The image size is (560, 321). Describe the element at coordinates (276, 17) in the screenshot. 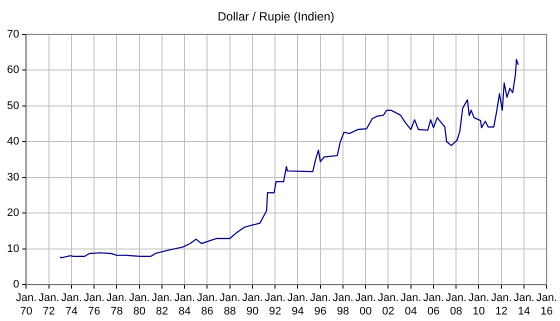

I see `chart-title: Dollar / Rupie (Indien)` at that location.